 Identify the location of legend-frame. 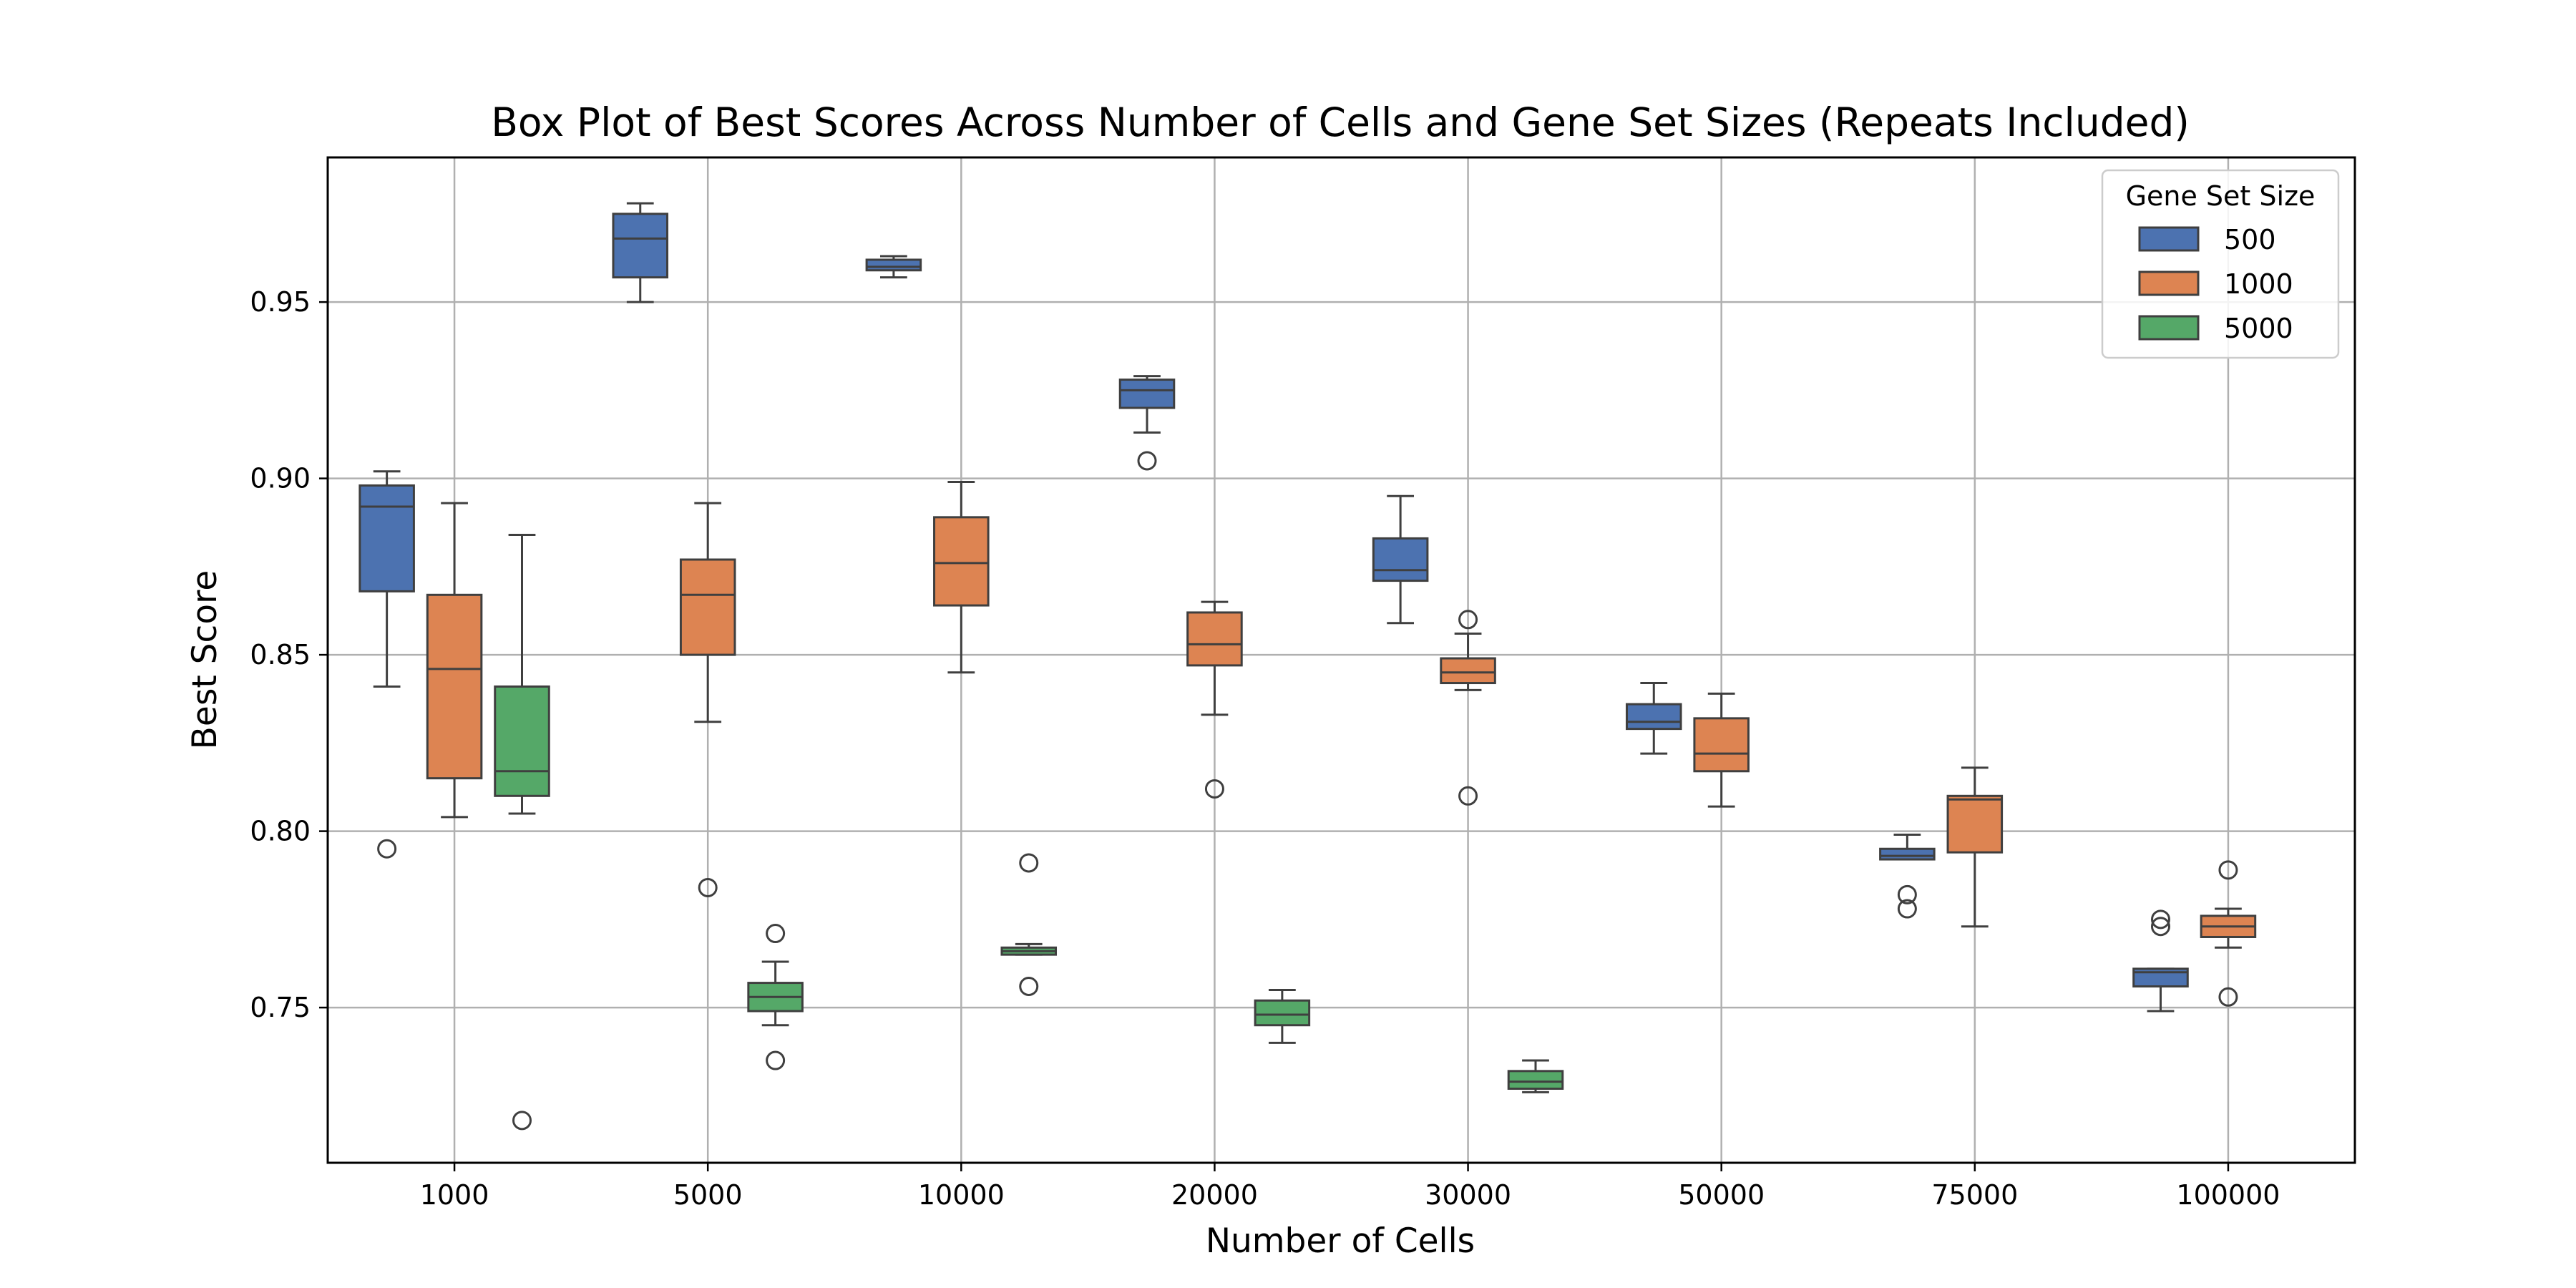
(2220, 264).